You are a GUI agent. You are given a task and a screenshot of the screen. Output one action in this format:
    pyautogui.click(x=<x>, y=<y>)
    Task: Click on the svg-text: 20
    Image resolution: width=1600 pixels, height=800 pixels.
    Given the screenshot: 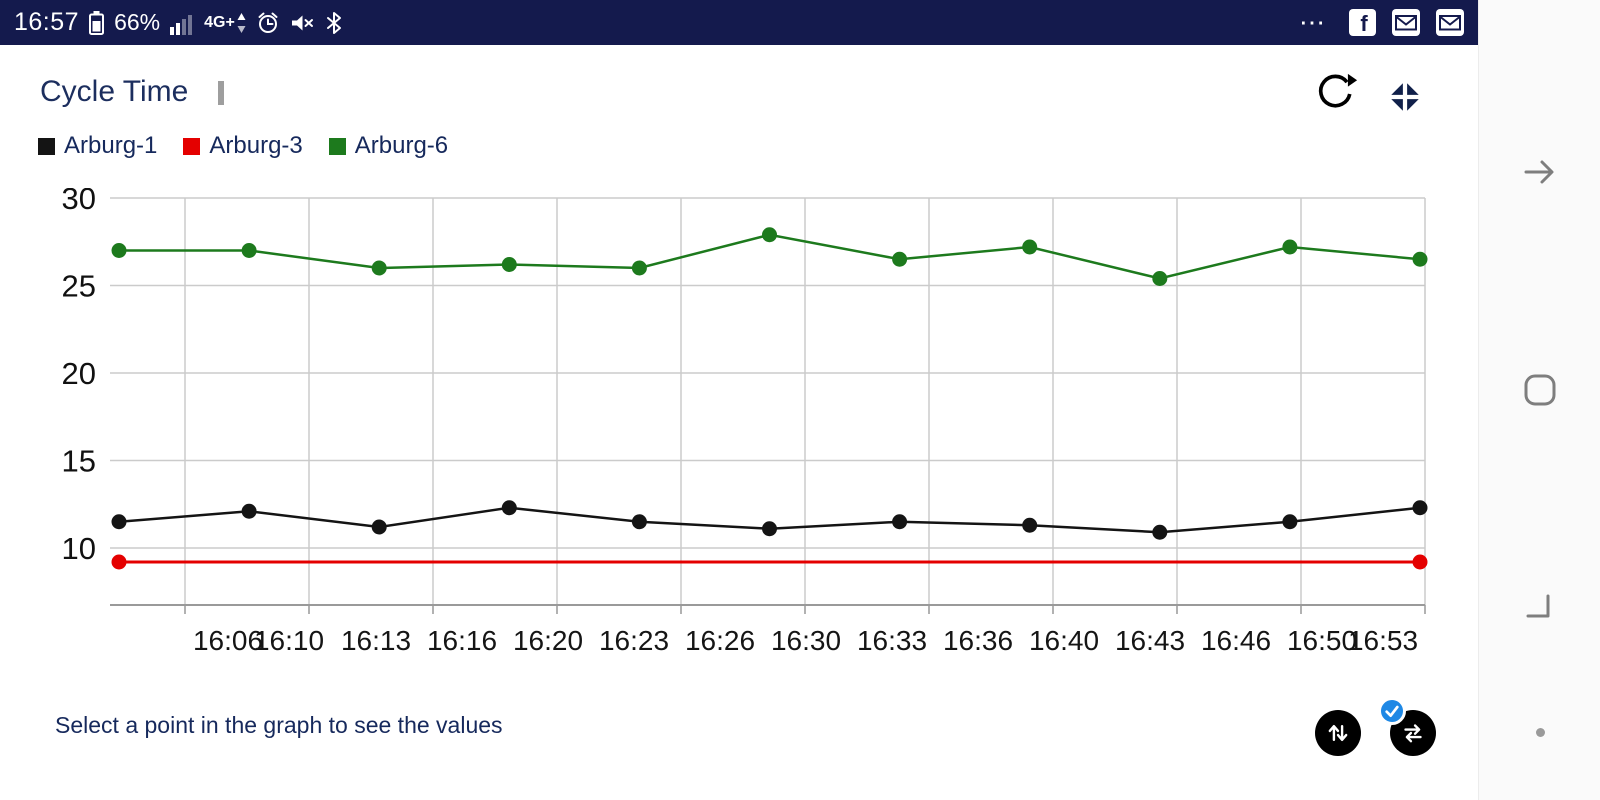 What is the action you would take?
    pyautogui.click(x=79, y=373)
    